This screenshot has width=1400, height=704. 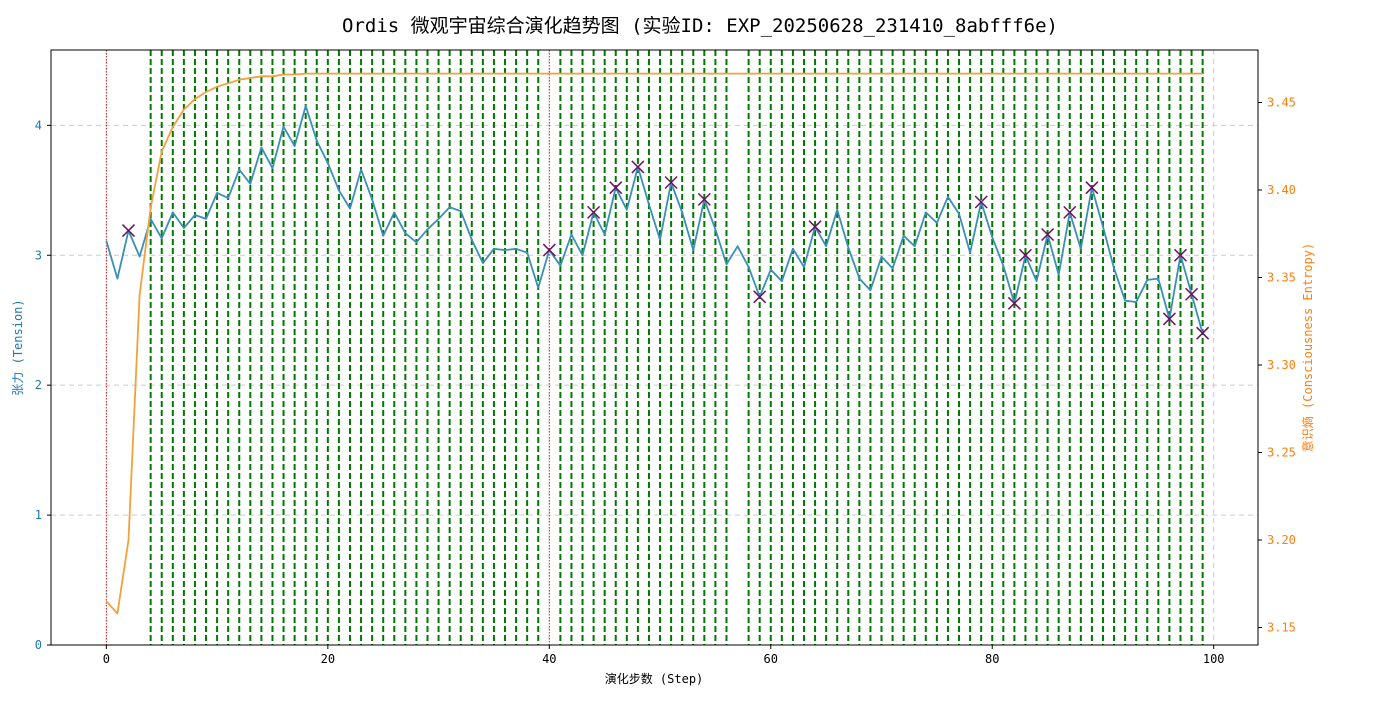 I want to click on y-tick-label-left: 2, so click(x=38, y=385).